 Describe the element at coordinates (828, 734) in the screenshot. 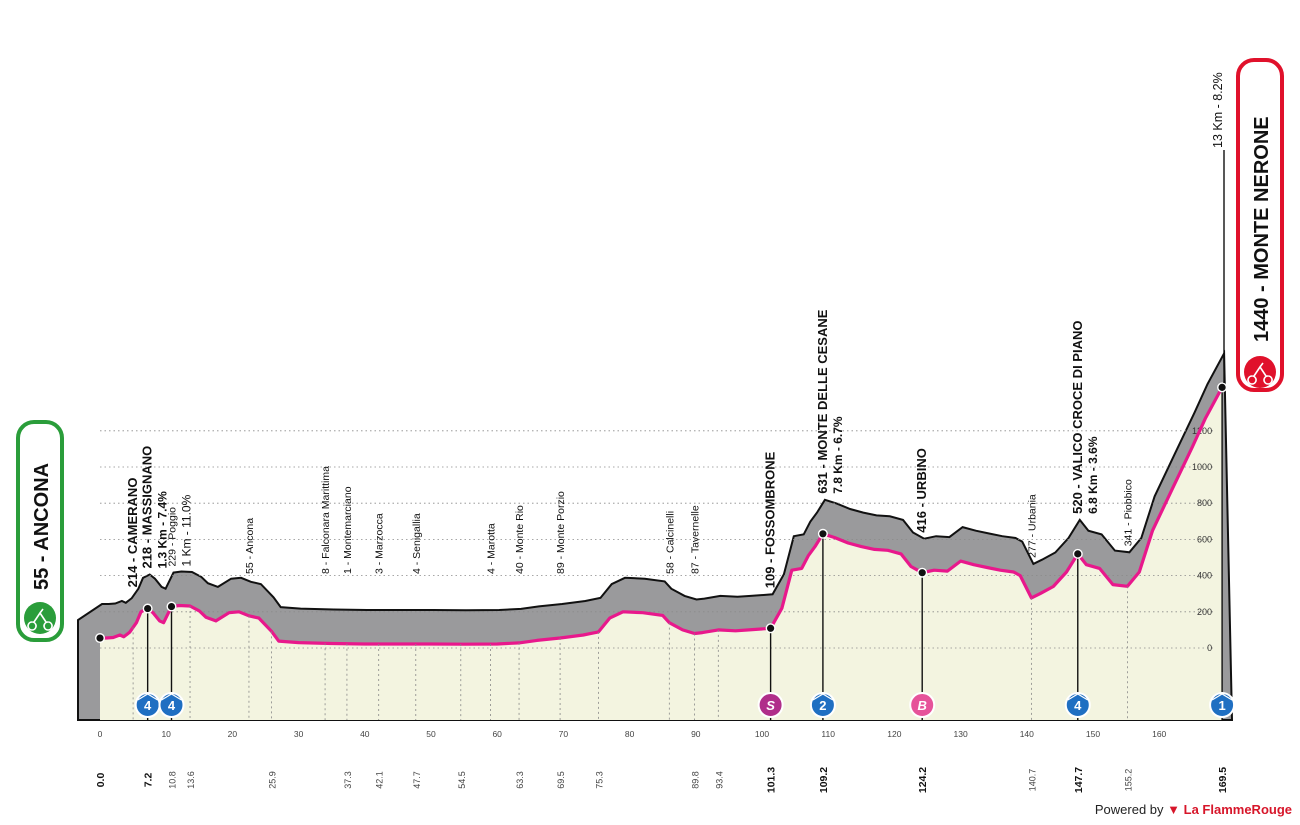

I see `x-tick-label: 110` at that location.